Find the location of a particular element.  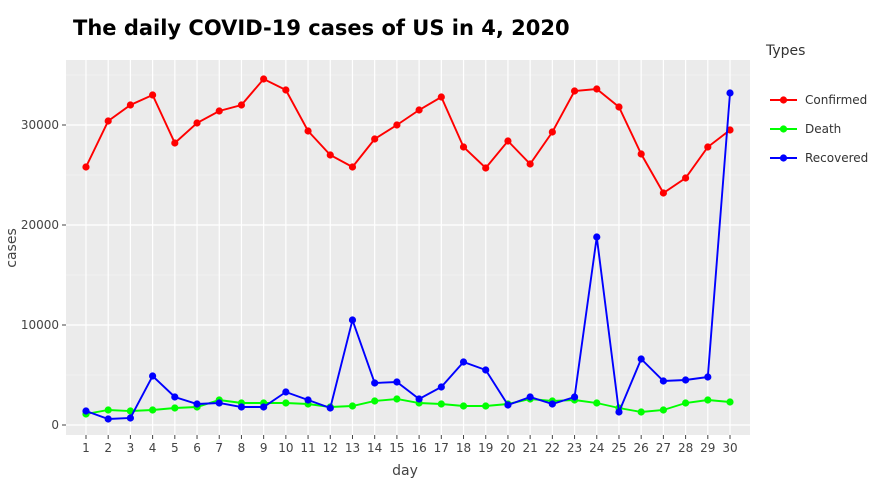

y-axis-ticks: 0 10000 20000 30000 is located at coordinates (43, 275).